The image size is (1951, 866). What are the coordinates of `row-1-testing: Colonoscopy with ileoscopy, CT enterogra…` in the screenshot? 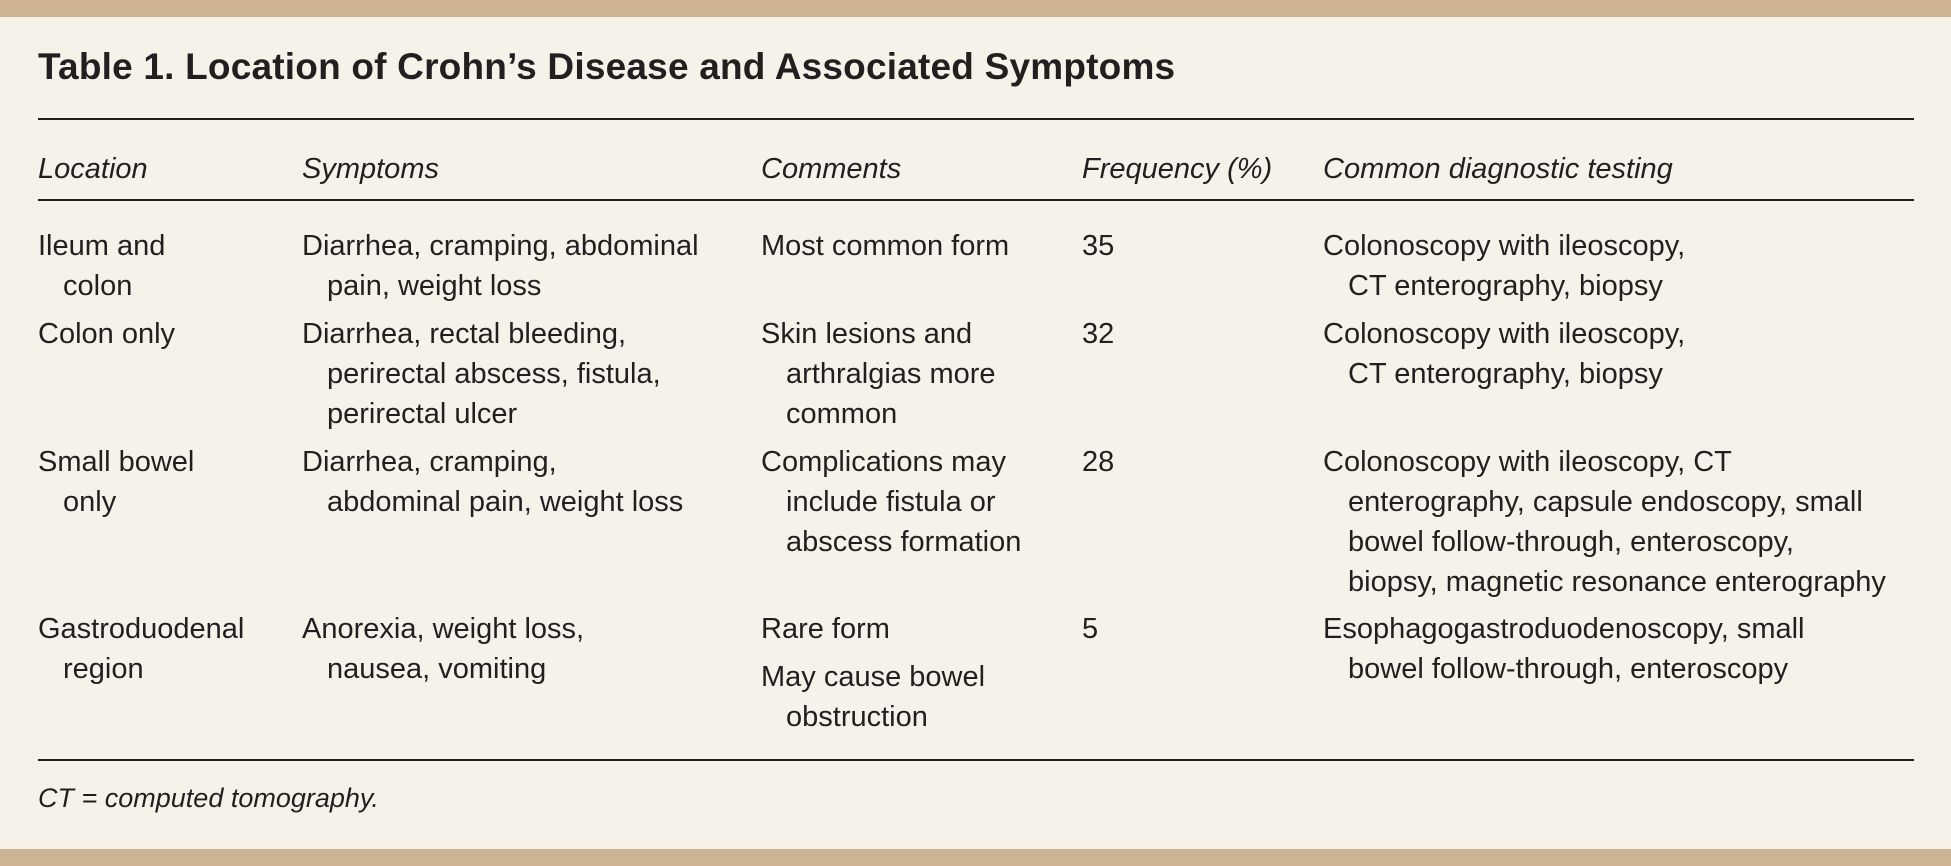 It's located at (1504, 266).